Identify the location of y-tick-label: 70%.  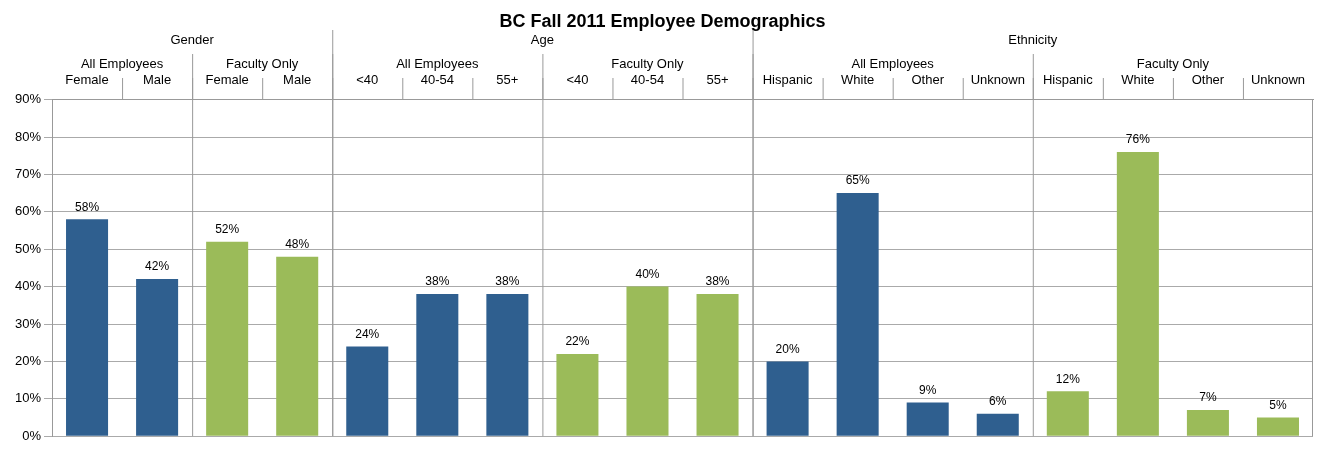
(28, 173).